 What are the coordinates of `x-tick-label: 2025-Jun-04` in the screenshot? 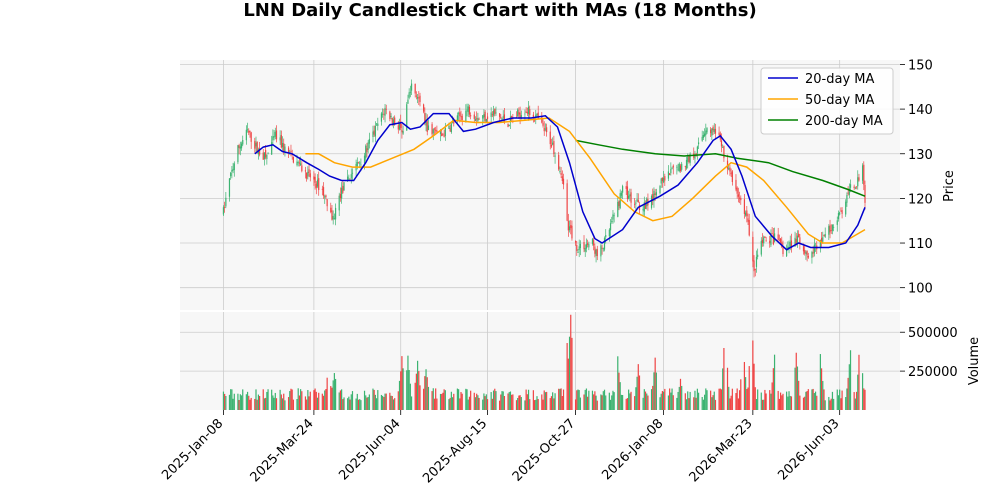 It's located at (369, 449).